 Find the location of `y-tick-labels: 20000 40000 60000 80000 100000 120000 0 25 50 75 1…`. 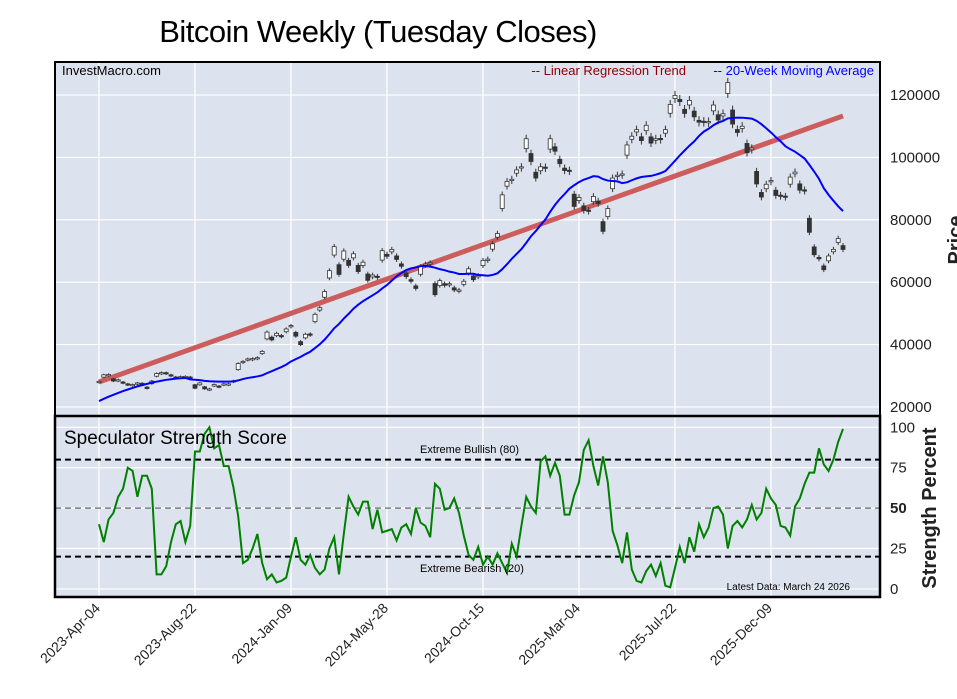

y-tick-labels: 20000 40000 60000 80000 100000 120000 0 25 50 75 1… is located at coordinates (915, 342).